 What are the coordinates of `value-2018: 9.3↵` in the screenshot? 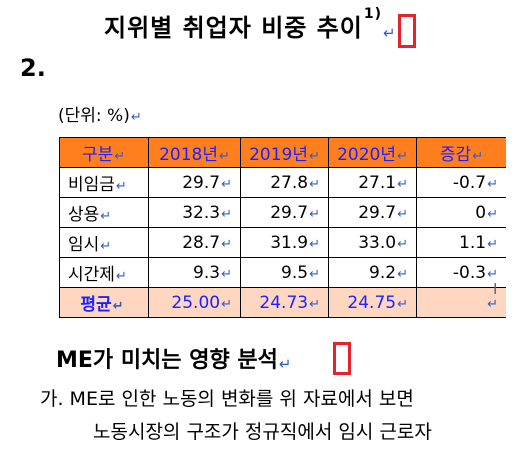 It's located at (194, 272).